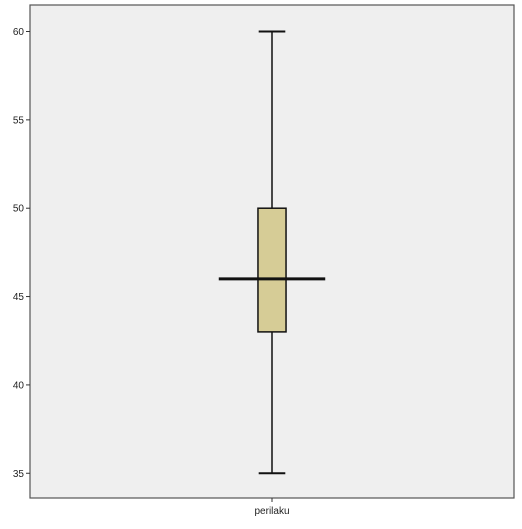 The width and height of the screenshot is (522, 529). What do you see at coordinates (19, 297) in the screenshot?
I see `y-tick-label: 45` at bounding box center [19, 297].